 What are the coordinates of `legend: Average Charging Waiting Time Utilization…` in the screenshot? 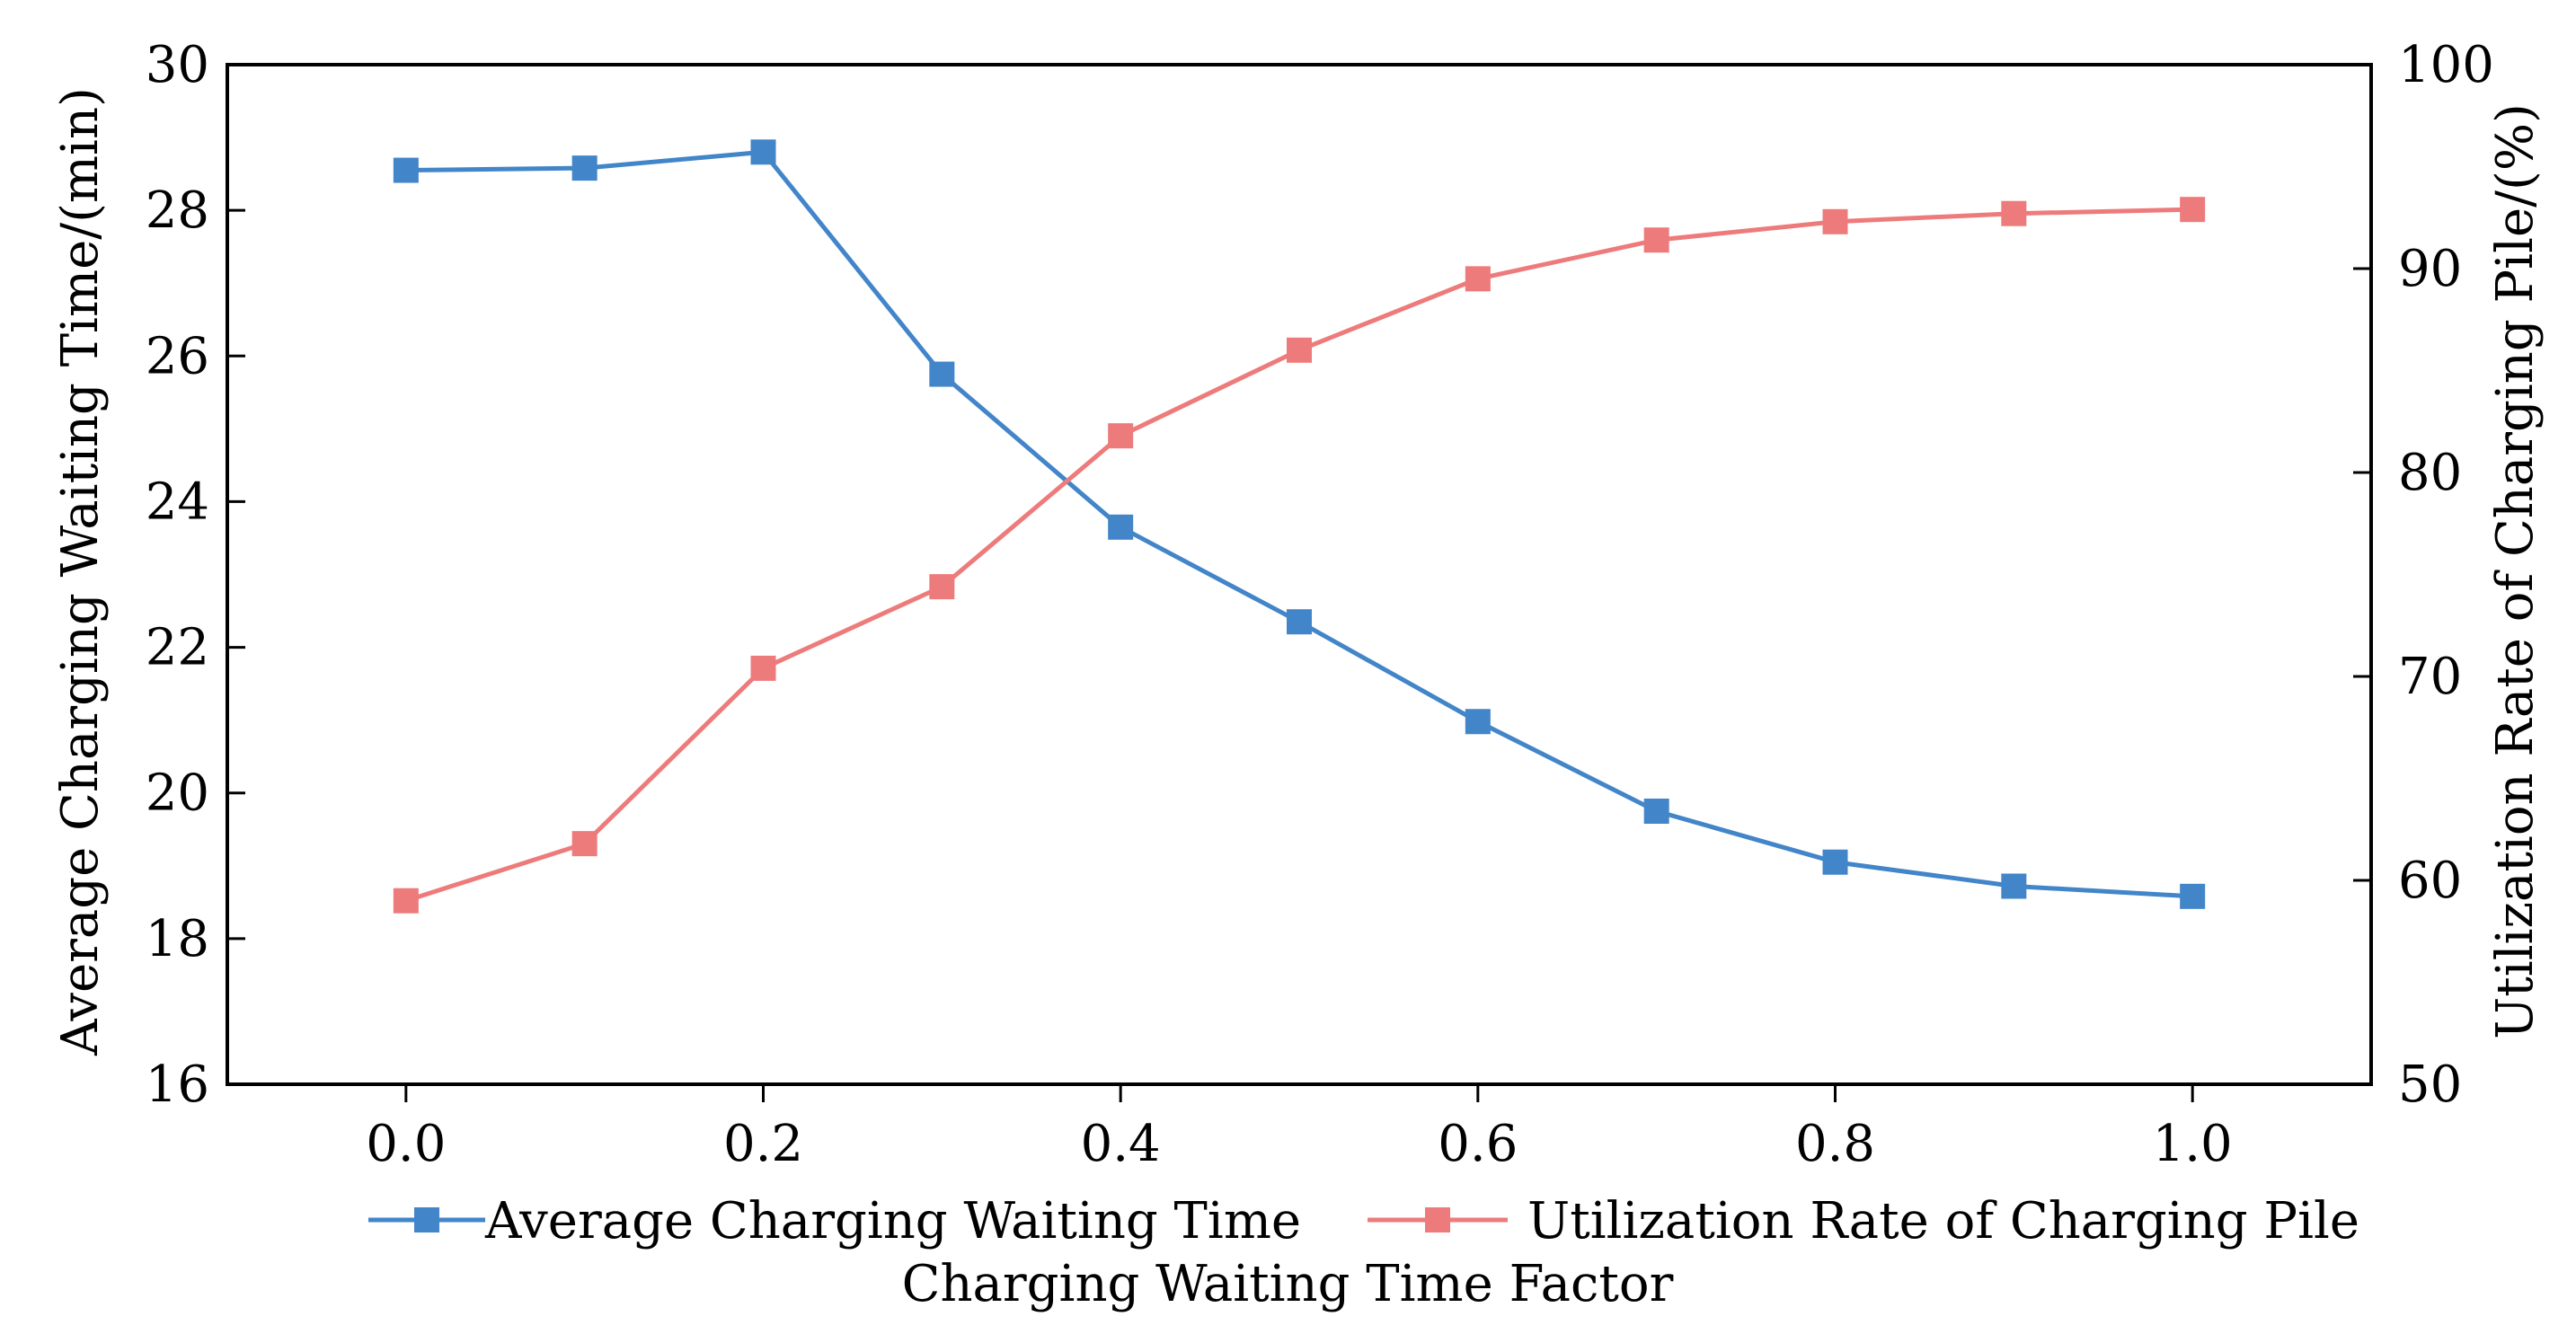 It's located at (1363, 1221).